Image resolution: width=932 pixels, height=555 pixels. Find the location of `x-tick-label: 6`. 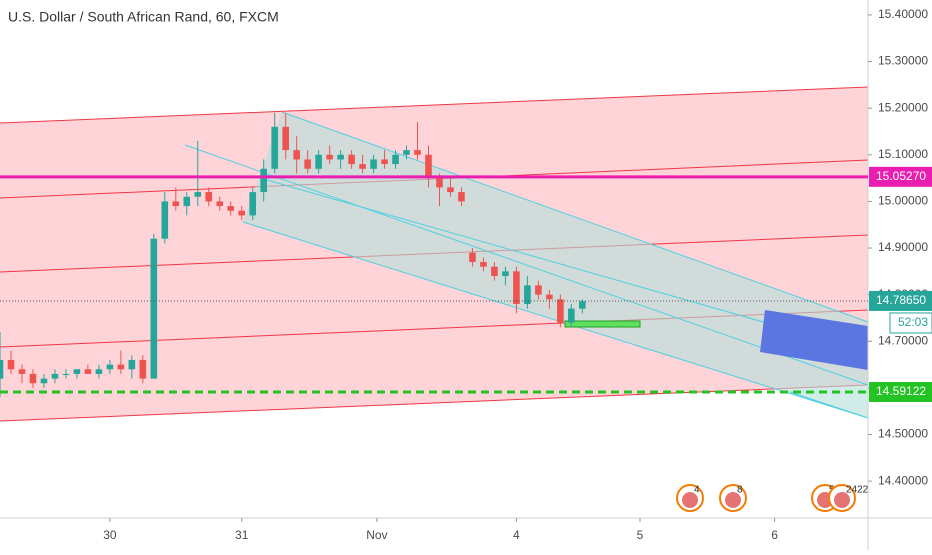

x-tick-label: 6 is located at coordinates (774, 535).